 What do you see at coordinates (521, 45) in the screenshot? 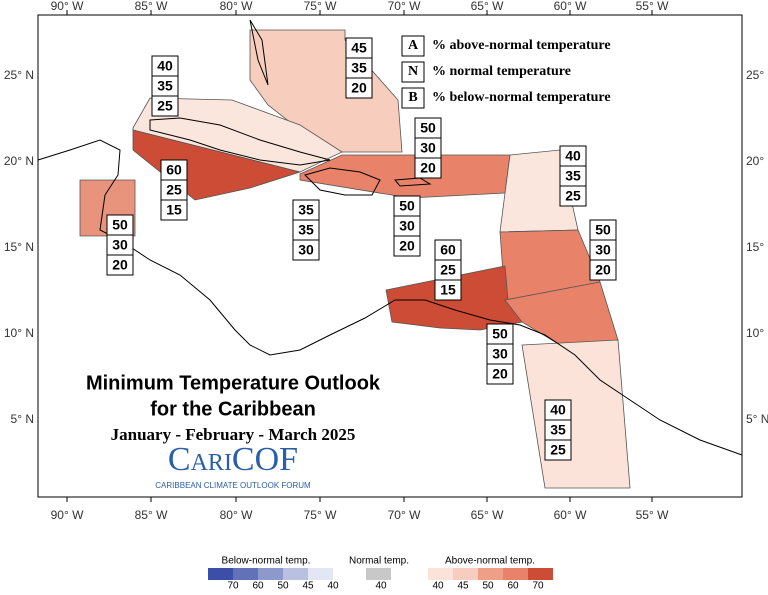
I see `key-text: % above-normal temperature` at bounding box center [521, 45].